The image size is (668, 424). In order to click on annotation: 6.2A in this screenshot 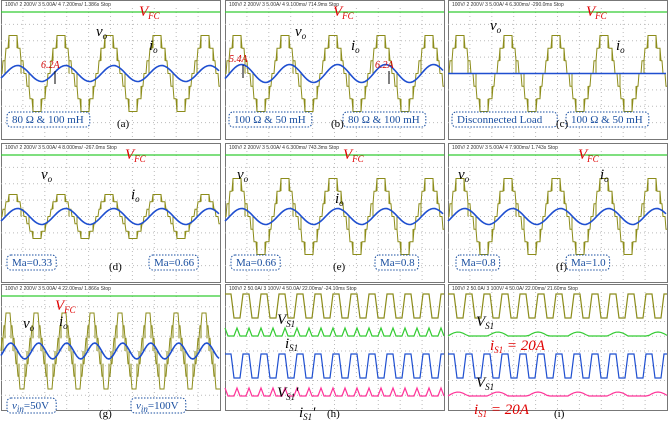, I will do `click(385, 65)`.